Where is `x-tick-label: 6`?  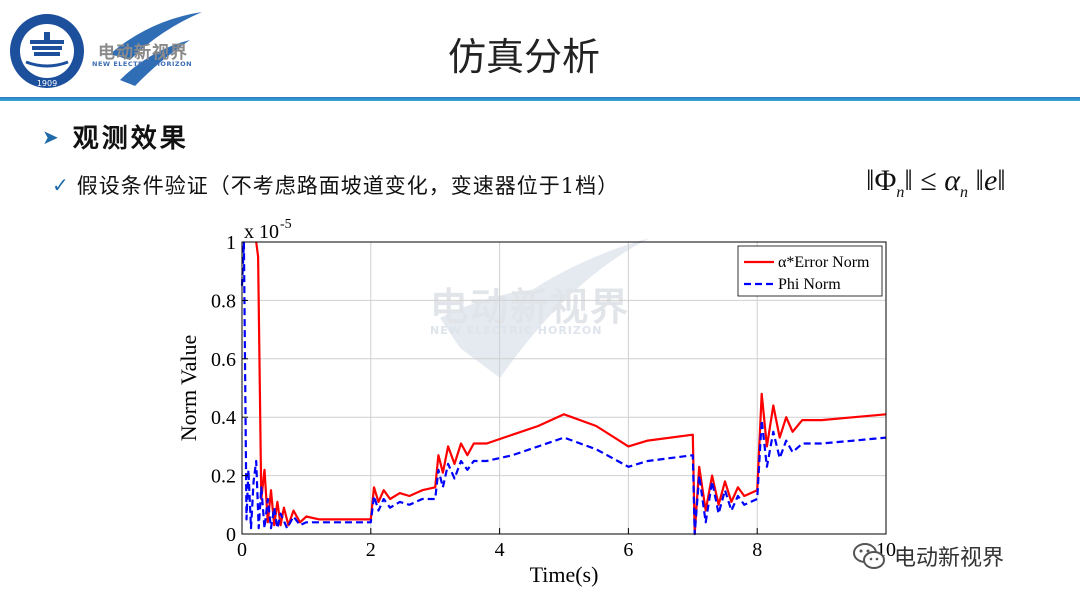 x-tick-label: 6 is located at coordinates (628, 550).